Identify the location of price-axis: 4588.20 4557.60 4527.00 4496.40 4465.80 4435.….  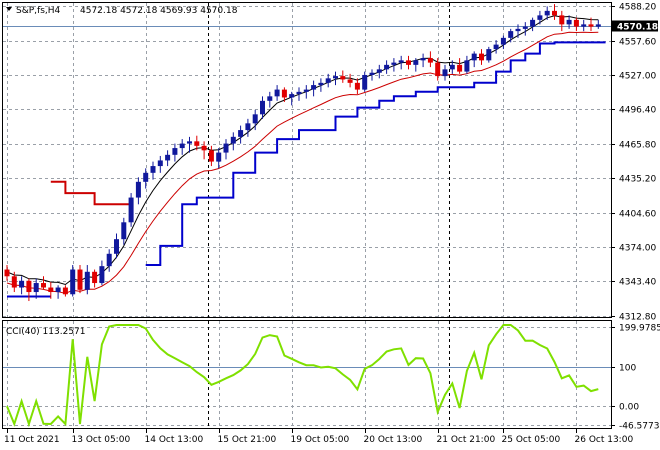
(633, 163).